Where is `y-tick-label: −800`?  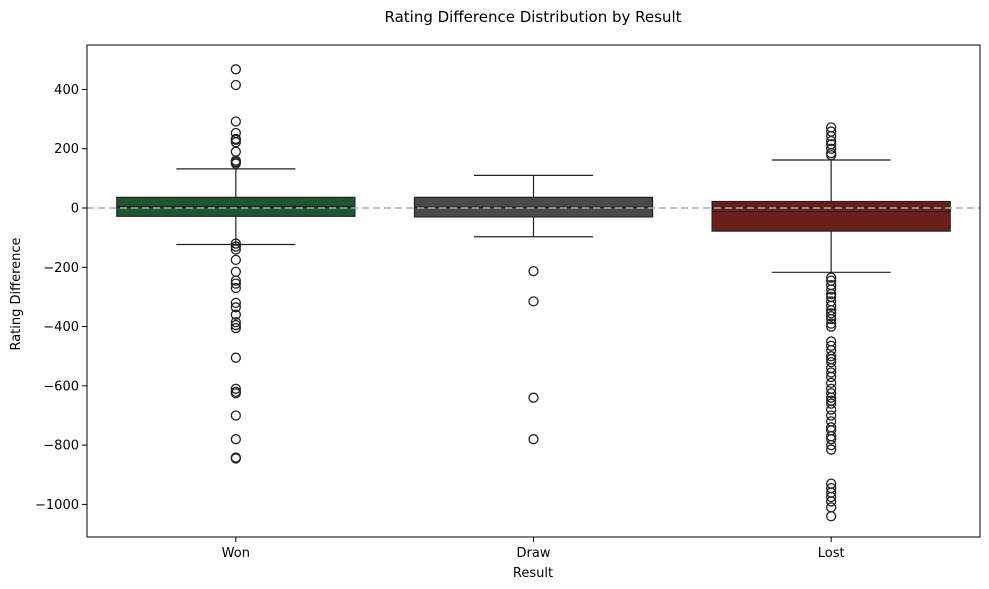 y-tick-label: −800 is located at coordinates (61, 446).